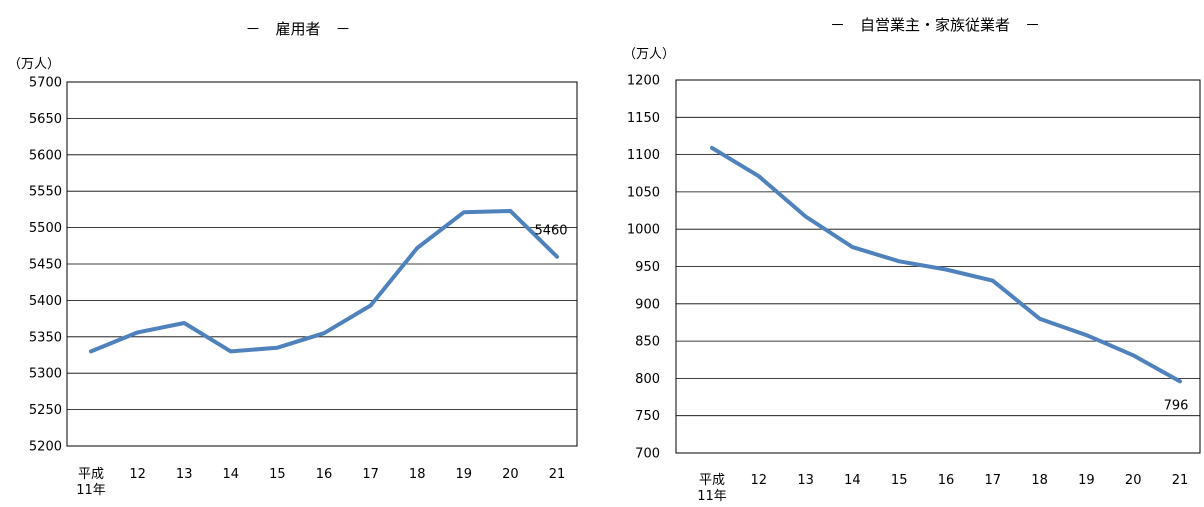 This screenshot has height=507, width=1204. What do you see at coordinates (45, 265) in the screenshot?
I see `y-tick-label: 5450` at bounding box center [45, 265].